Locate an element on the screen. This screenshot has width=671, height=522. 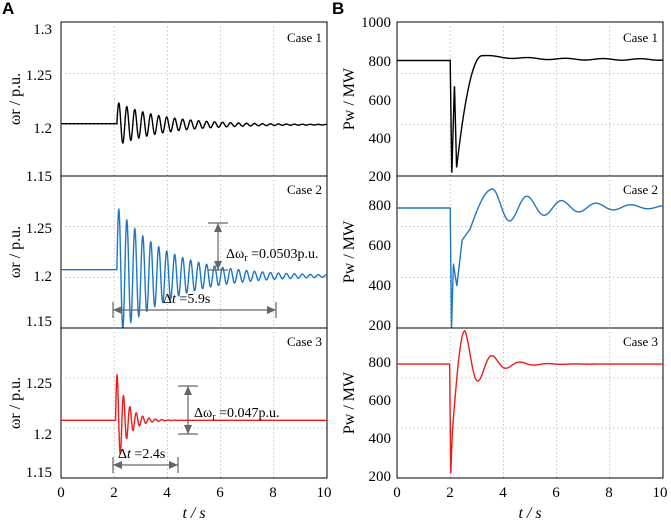
xtick-b-3: 6 is located at coordinates (556, 493).